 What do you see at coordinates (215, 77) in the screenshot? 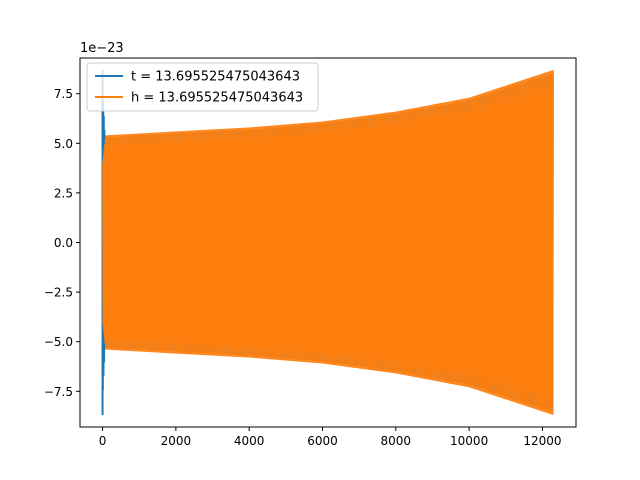
I see `legend-label: t = 13.695525475043643` at bounding box center [215, 77].